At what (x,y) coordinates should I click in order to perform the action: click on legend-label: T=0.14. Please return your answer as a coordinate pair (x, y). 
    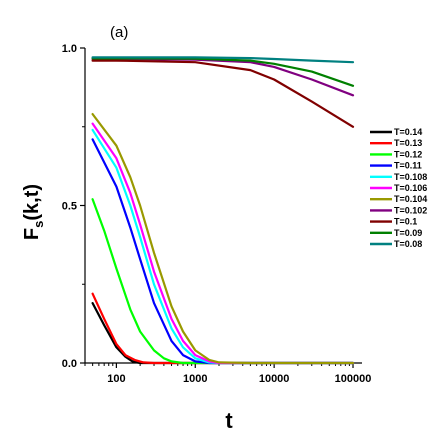
    Looking at the image, I should click on (408, 132).